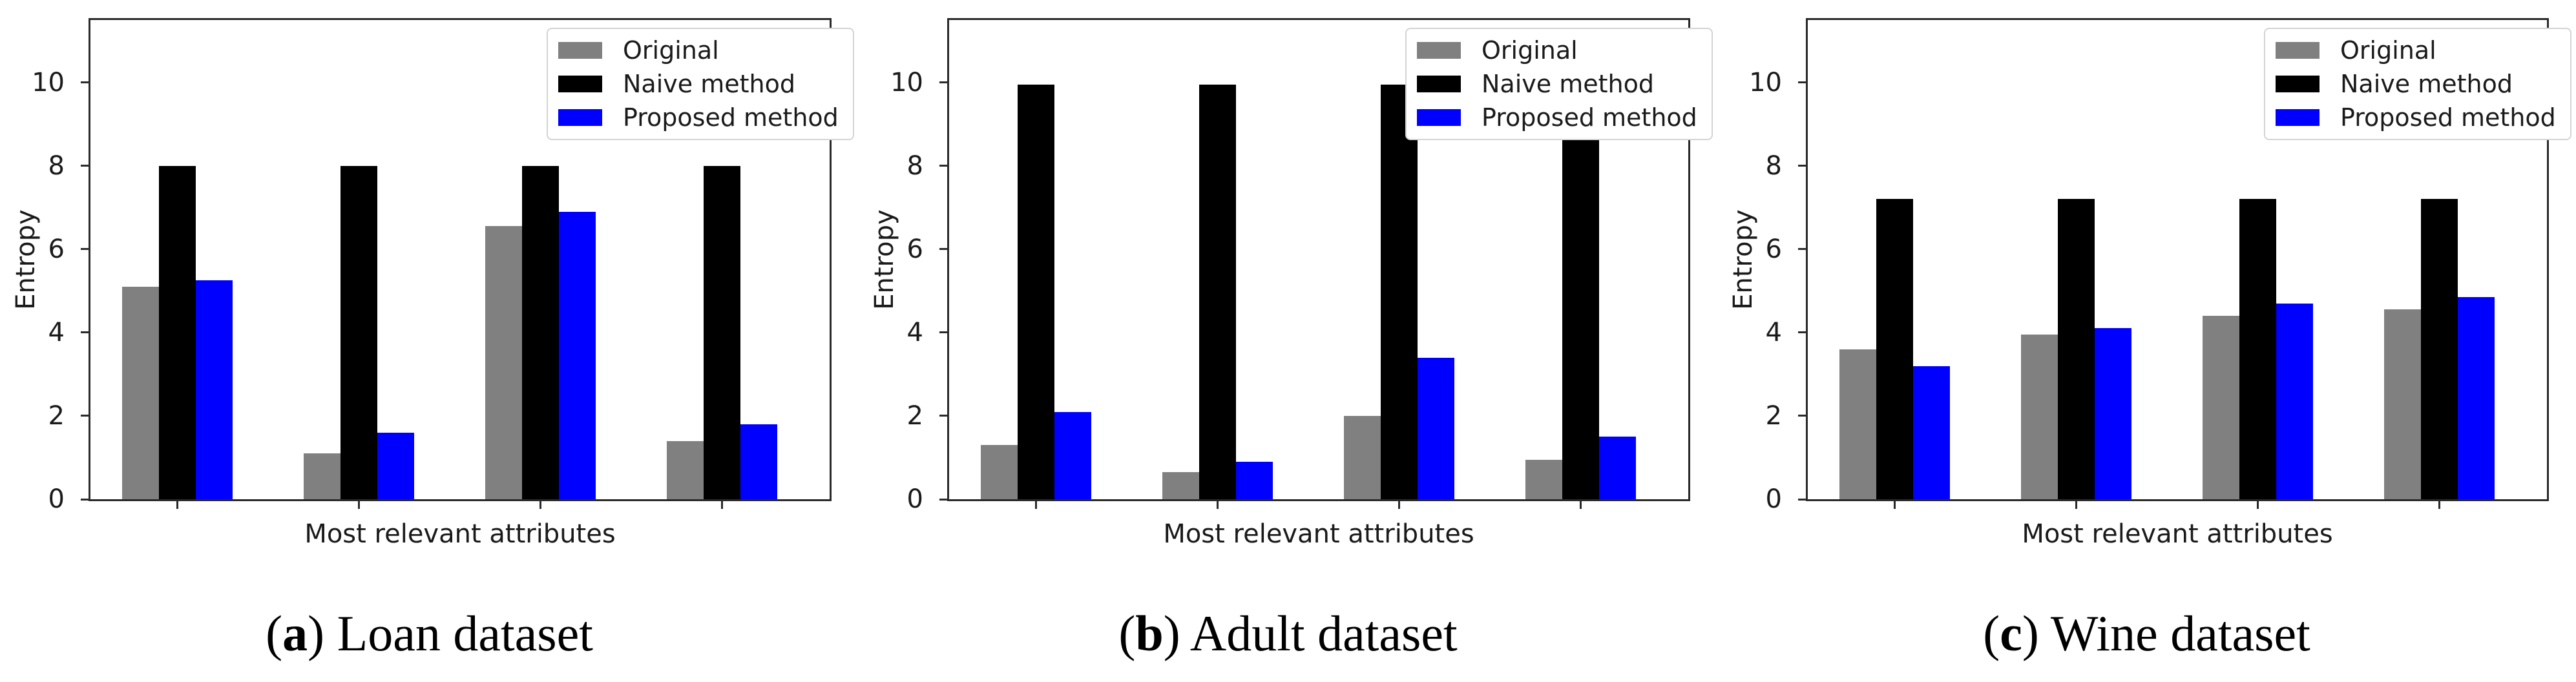  I want to click on y-tick-label: 10, so click(1765, 82).